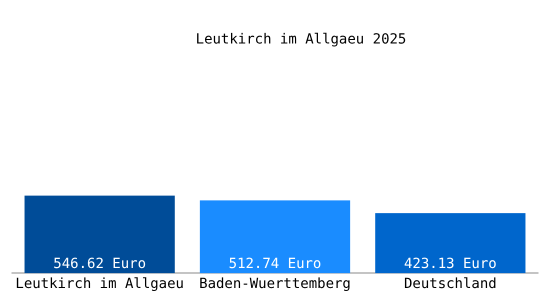  Describe the element at coordinates (99, 264) in the screenshot. I see `data-label: 546.62 Euro` at that location.